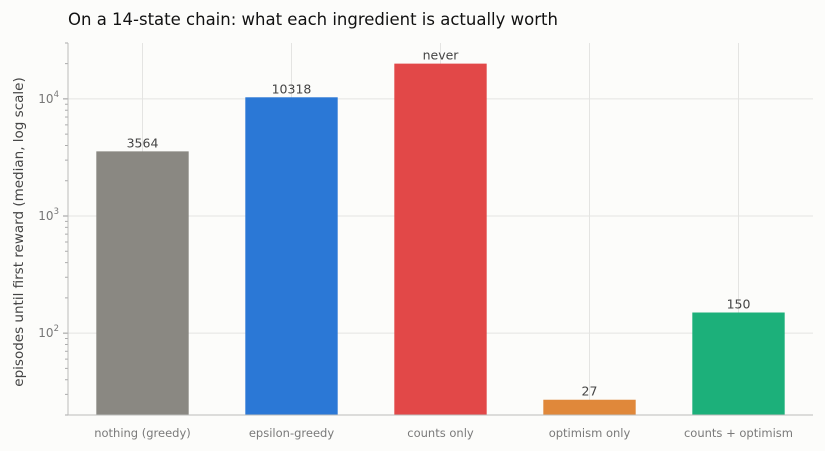  I want to click on bar-value-label: never, so click(441, 55).